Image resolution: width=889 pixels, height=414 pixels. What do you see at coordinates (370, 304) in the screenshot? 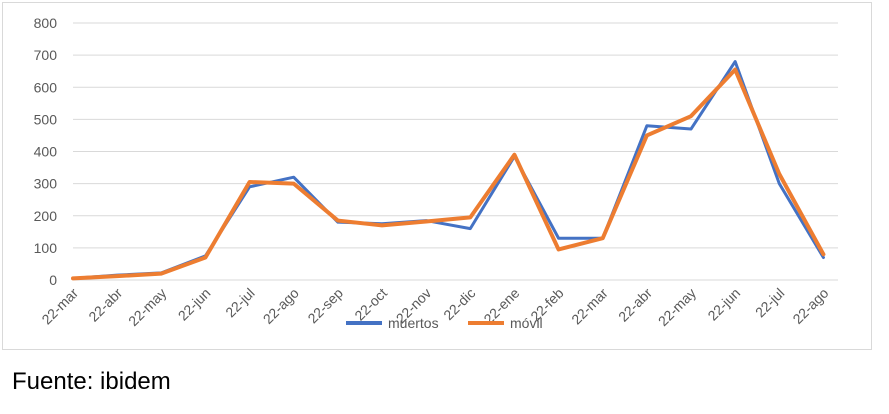
I see `x-tick-label: 22-oct` at bounding box center [370, 304].